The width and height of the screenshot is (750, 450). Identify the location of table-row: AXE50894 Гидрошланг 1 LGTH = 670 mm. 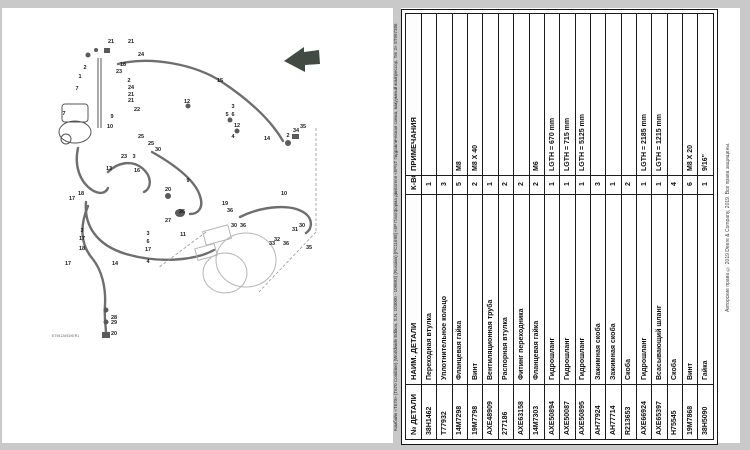
(552, 226).